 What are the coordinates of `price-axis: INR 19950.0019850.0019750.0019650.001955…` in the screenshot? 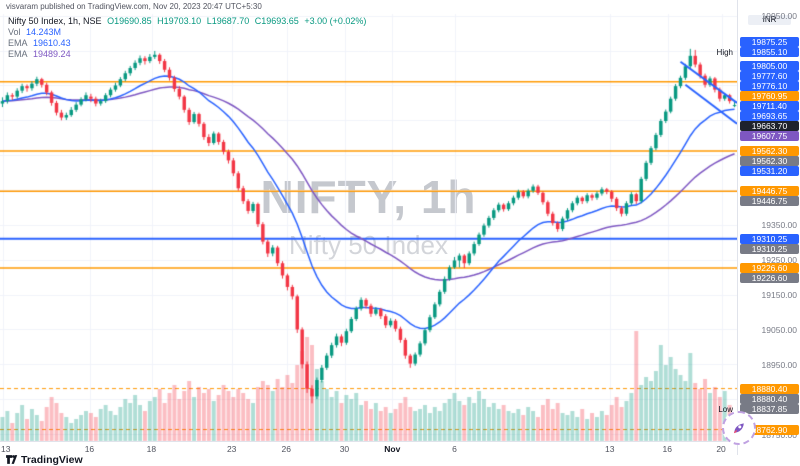 It's located at (768, 227).